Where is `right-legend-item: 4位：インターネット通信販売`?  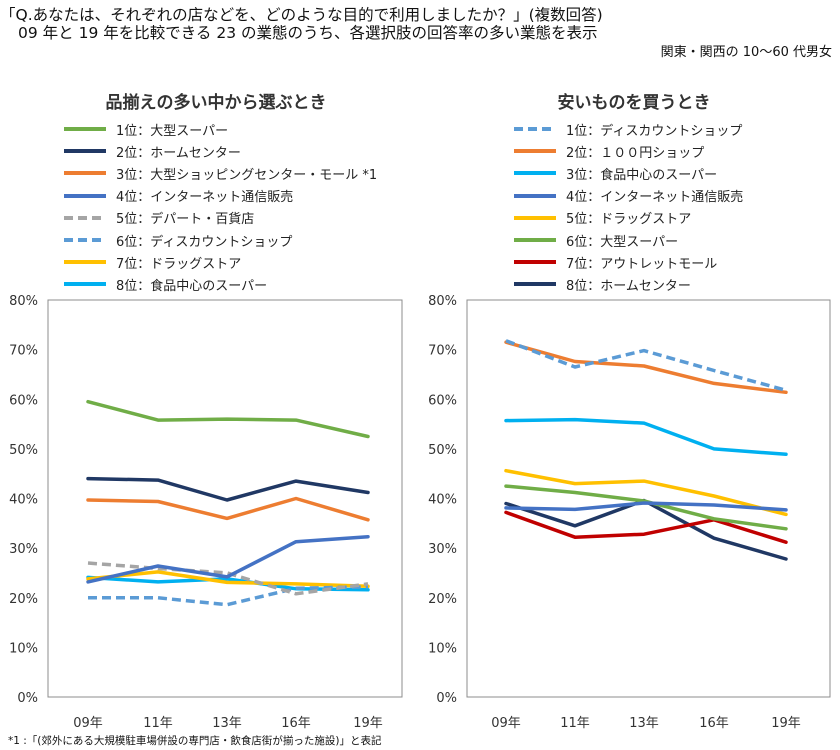
right-legend-item: 4位：インターネット通信販売 is located at coordinates (627, 196).